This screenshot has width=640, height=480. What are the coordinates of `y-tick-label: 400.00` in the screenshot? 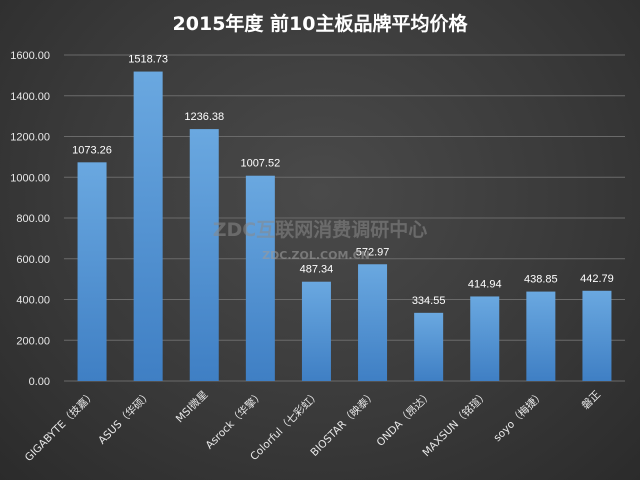 It's located at (33, 301).